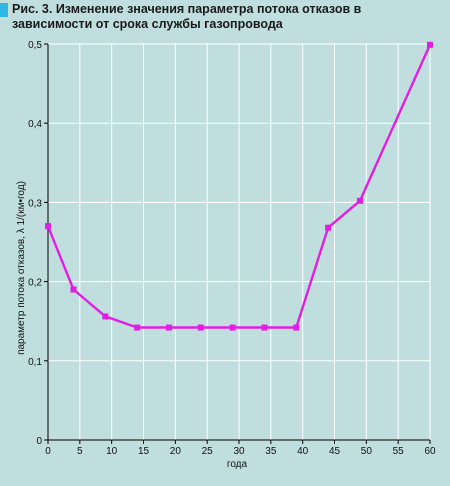 This screenshot has height=486, width=450. What do you see at coordinates (35, 203) in the screenshot?
I see `y-tick-label: 0,3` at bounding box center [35, 203].